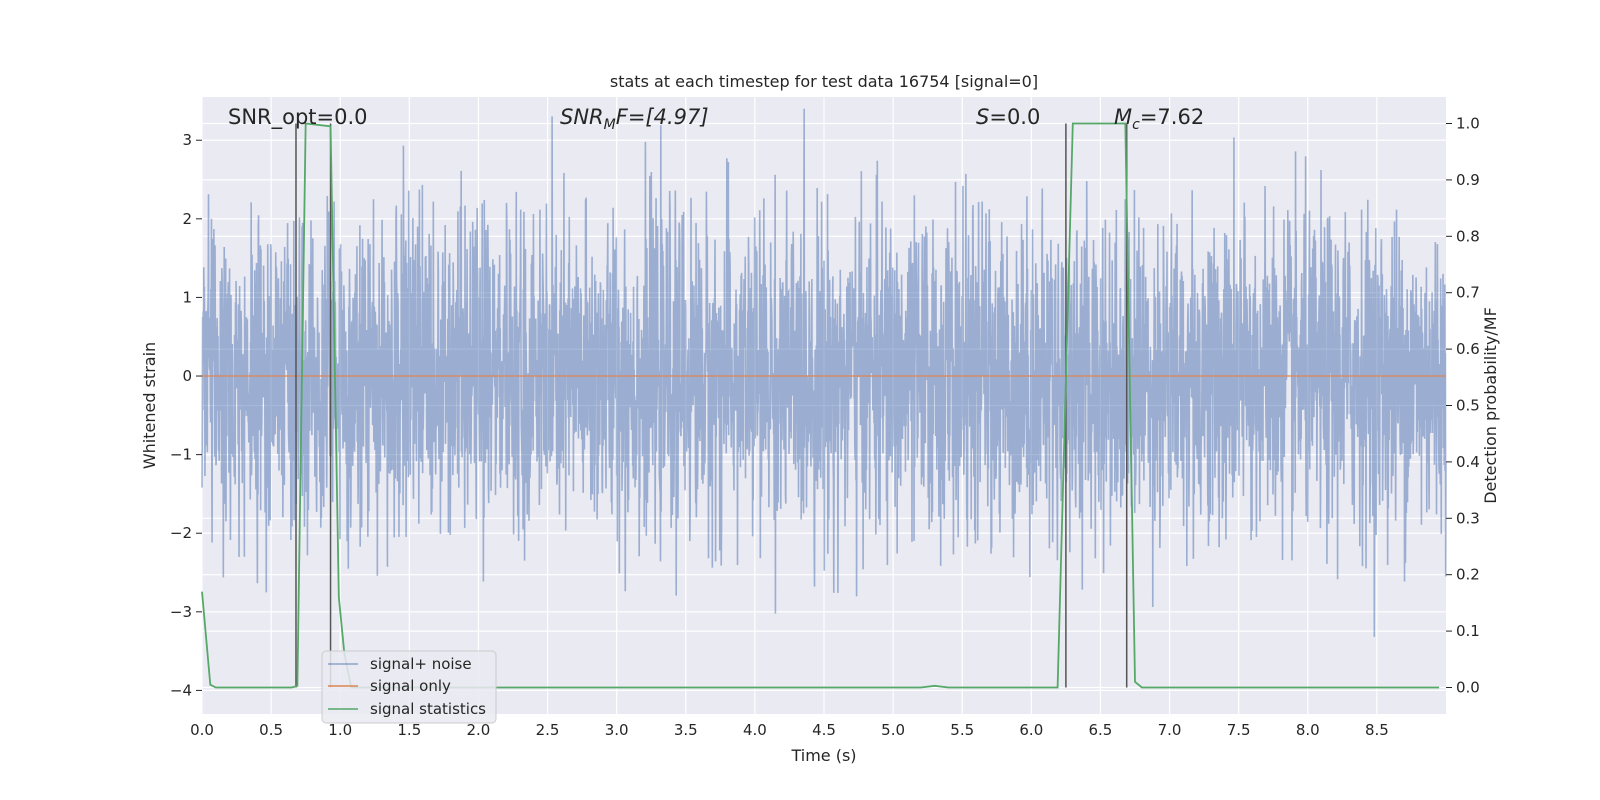 This screenshot has width=1600, height=800. Describe the element at coordinates (340, 730) in the screenshot. I see `x-tick-label: 1.0` at that location.